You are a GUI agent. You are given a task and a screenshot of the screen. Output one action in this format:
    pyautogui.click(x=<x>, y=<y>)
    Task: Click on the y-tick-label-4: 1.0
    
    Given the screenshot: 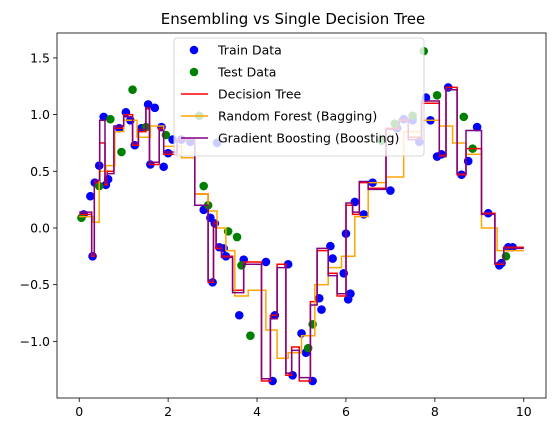 What is the action you would take?
    pyautogui.click(x=40, y=114)
    